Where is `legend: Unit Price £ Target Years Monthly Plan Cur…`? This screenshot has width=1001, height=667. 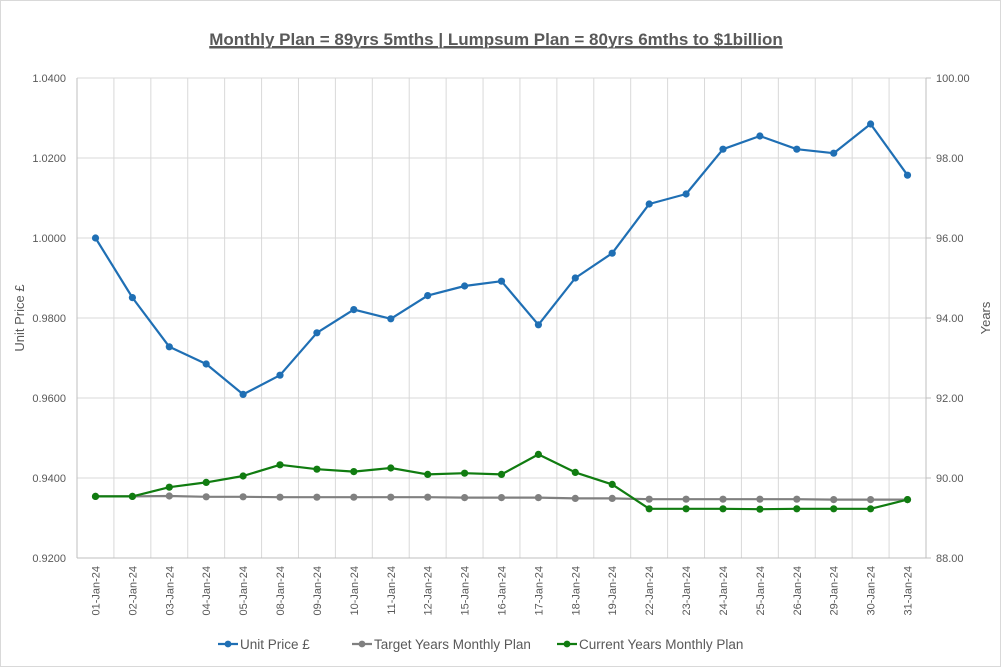
legend: Unit Price £ Target Years Monthly Plan Cur… is located at coordinates (480, 644).